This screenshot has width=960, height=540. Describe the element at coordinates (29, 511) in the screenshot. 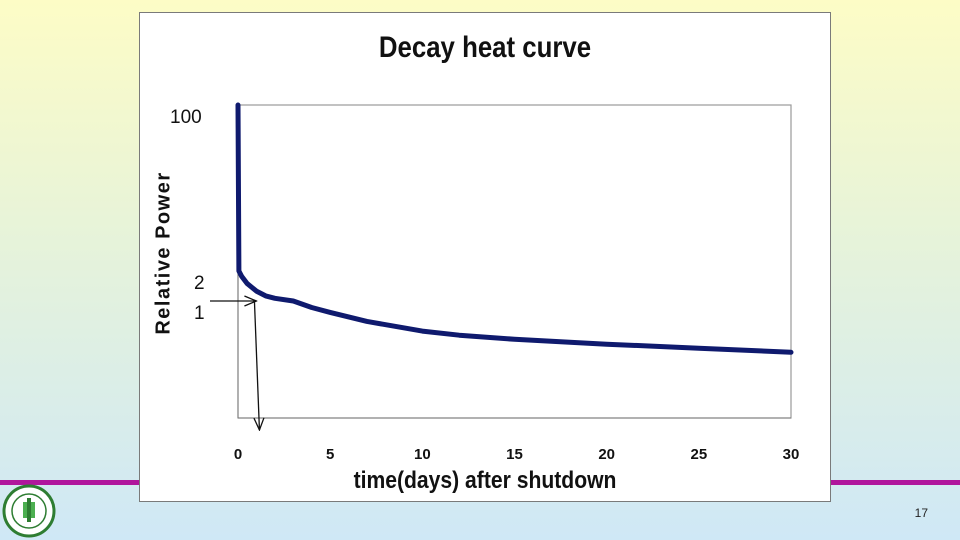

I see `university-seal-icon` at that location.